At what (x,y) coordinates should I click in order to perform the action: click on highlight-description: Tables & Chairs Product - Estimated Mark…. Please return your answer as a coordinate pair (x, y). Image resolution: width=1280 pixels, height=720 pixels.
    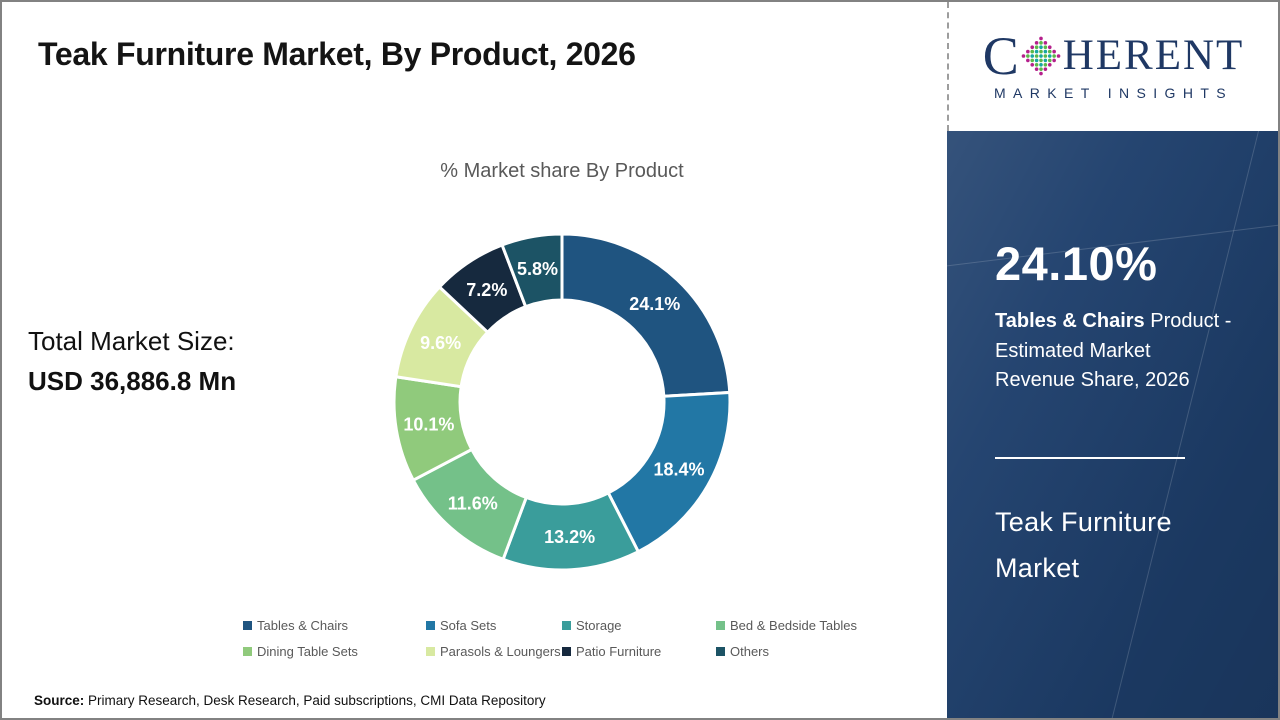
    Looking at the image, I should click on (1126, 351).